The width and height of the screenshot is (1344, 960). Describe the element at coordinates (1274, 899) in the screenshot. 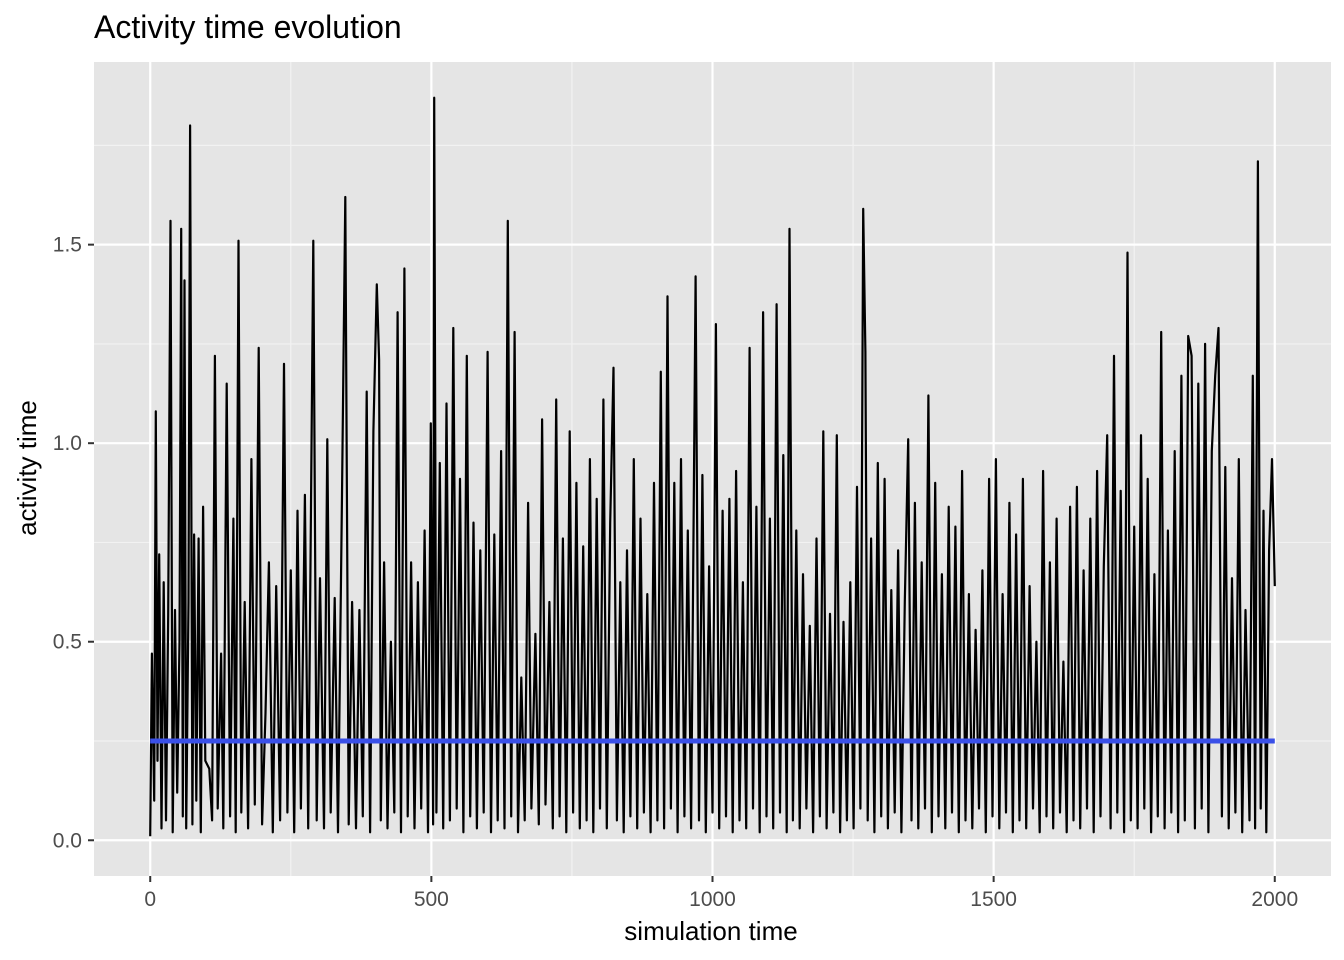

I see `x-tick-label: 2000` at that location.